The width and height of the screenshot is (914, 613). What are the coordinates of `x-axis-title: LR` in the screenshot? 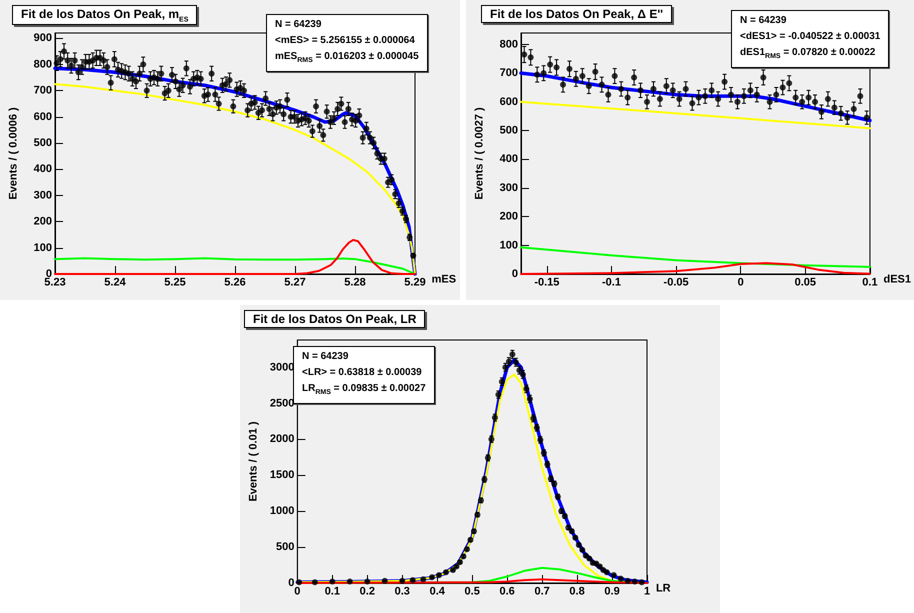 It's located at (663, 588).